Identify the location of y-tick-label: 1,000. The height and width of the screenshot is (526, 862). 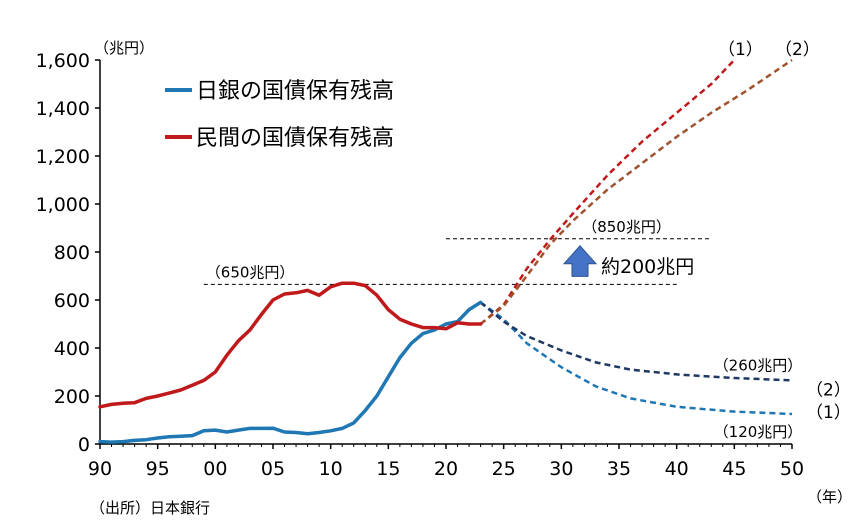
(63, 205).